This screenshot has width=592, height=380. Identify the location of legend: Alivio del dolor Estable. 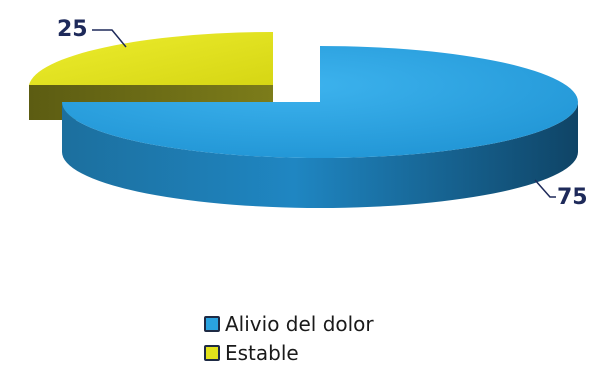
(289, 338).